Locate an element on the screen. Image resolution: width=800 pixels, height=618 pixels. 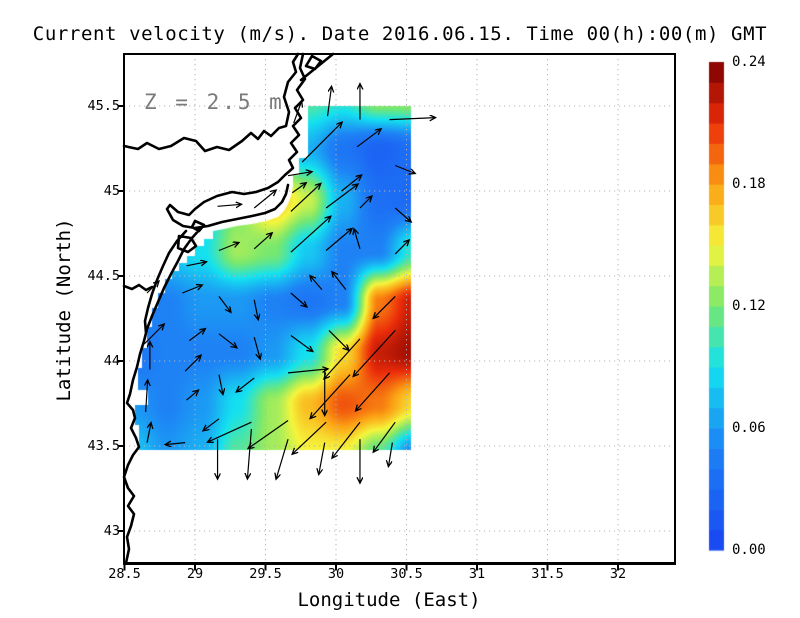
y-tick-label: 43.5 is located at coordinates (103, 446).